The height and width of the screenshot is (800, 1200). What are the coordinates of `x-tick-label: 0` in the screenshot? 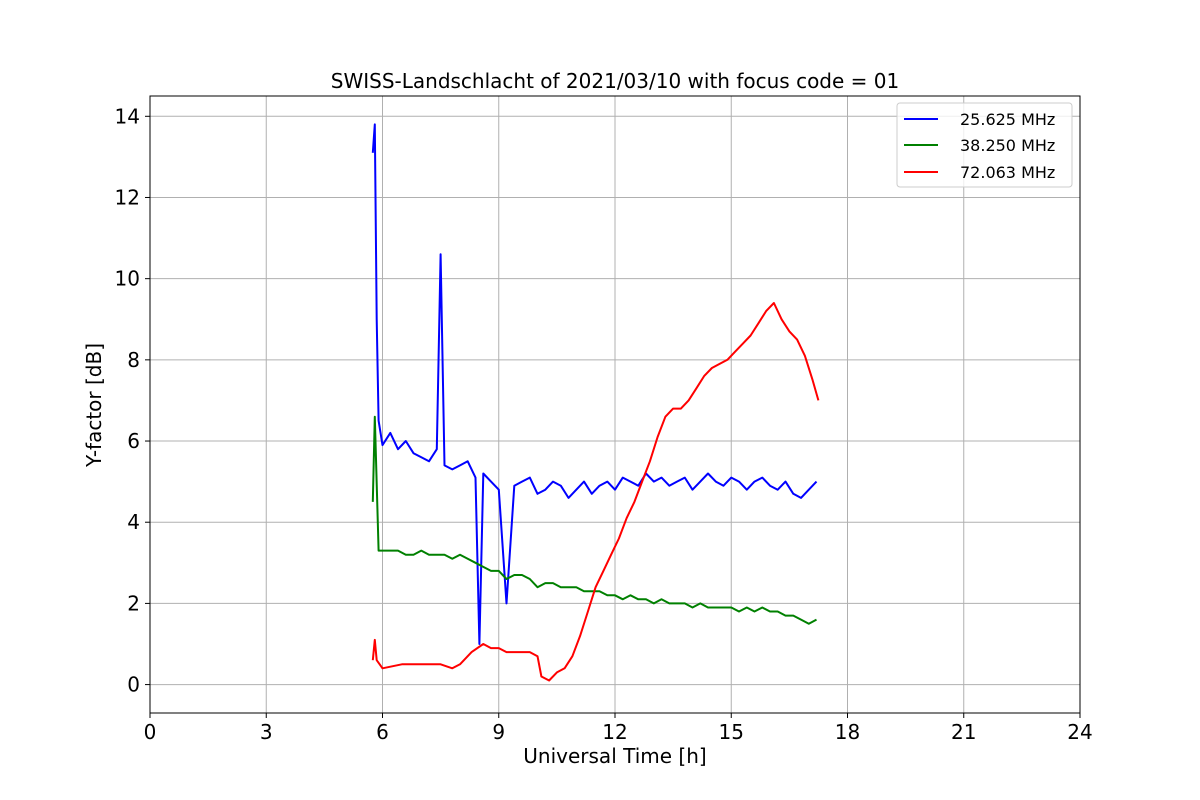 It's located at (150, 732).